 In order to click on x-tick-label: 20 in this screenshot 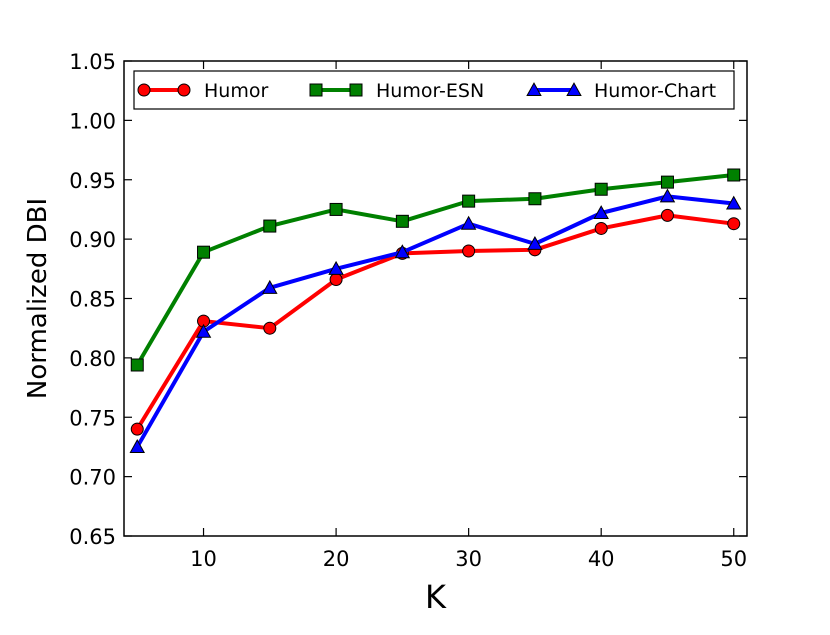, I will do `click(336, 559)`.